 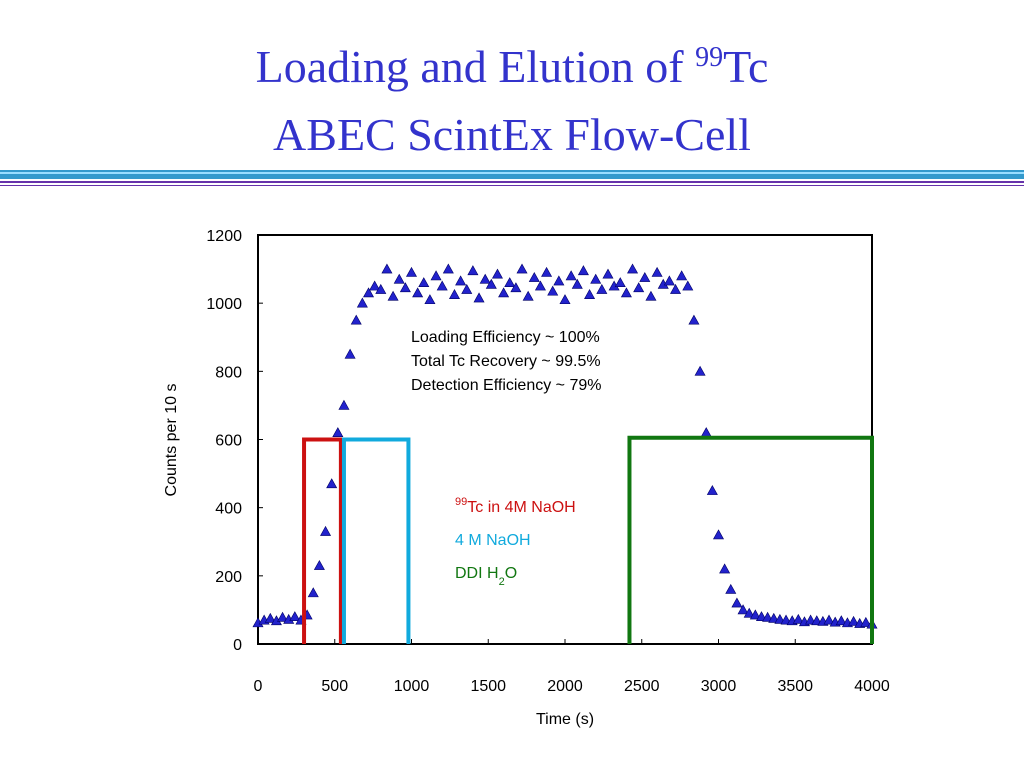 I want to click on x-axis-label: Time (s), so click(x=565, y=719).